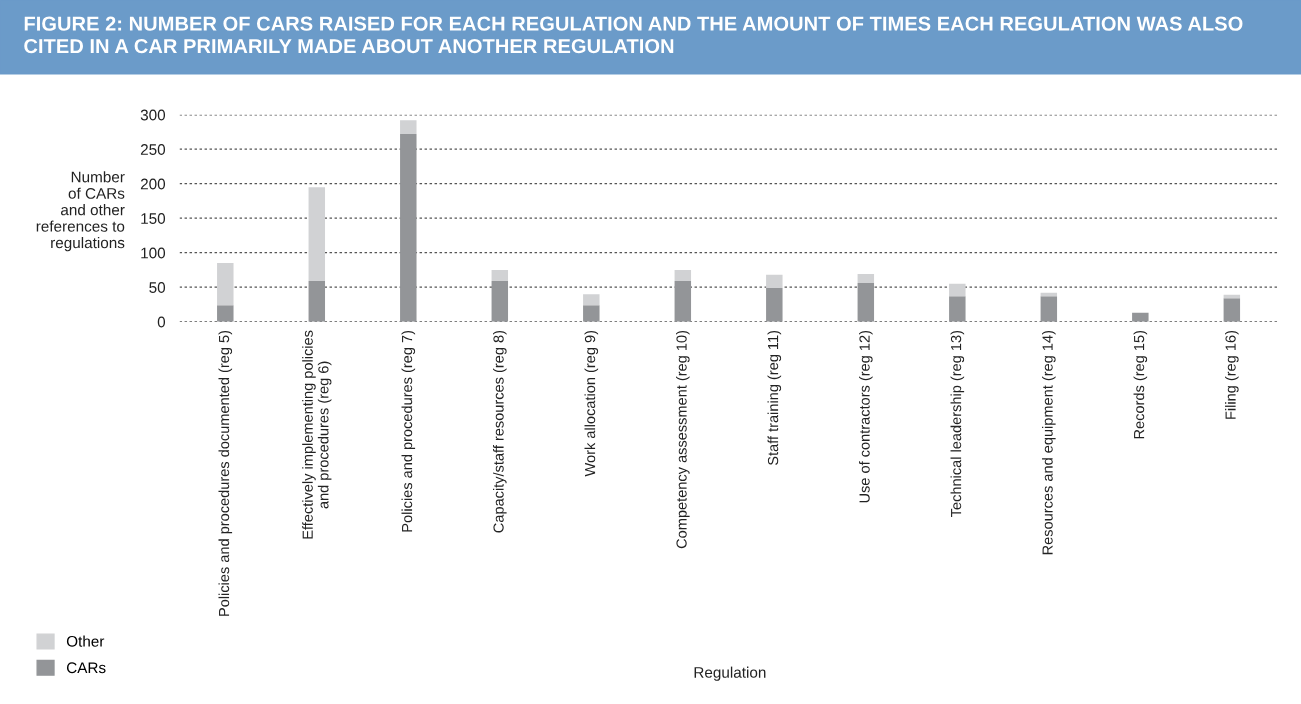  What do you see at coordinates (153, 218) in the screenshot?
I see `y-tick-label: 150` at bounding box center [153, 218].